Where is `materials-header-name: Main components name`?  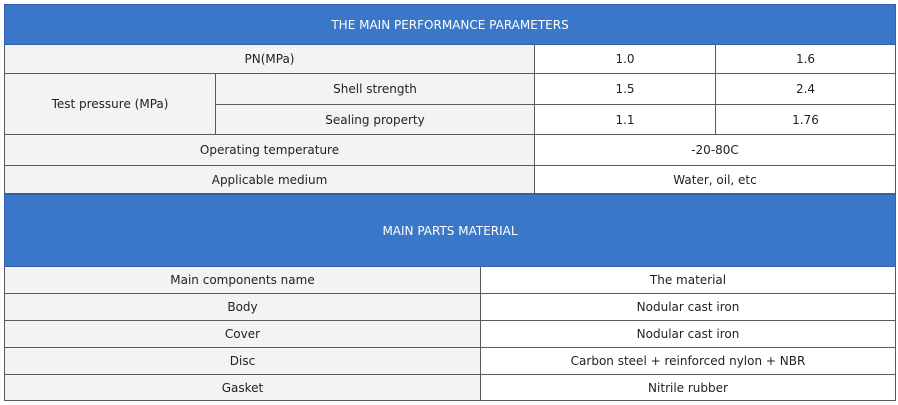 materials-header-name: Main components name is located at coordinates (242, 280).